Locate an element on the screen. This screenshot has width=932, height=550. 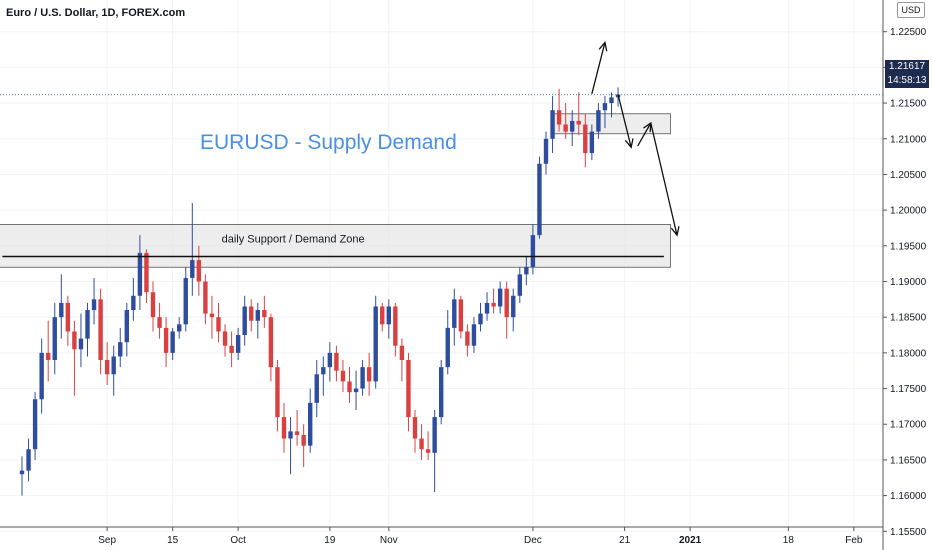
zone-label: daily Support / Demand Zone is located at coordinates (293, 239).